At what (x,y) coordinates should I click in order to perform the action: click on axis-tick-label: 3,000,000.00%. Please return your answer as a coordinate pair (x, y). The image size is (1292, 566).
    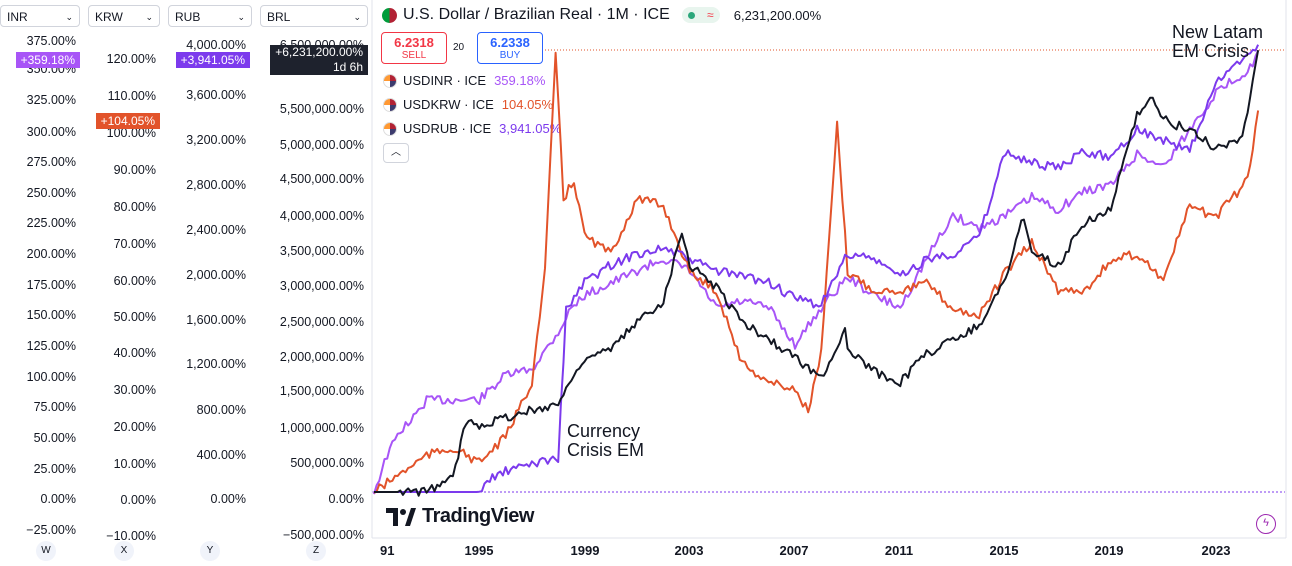
    Looking at the image, I should click on (321, 286).